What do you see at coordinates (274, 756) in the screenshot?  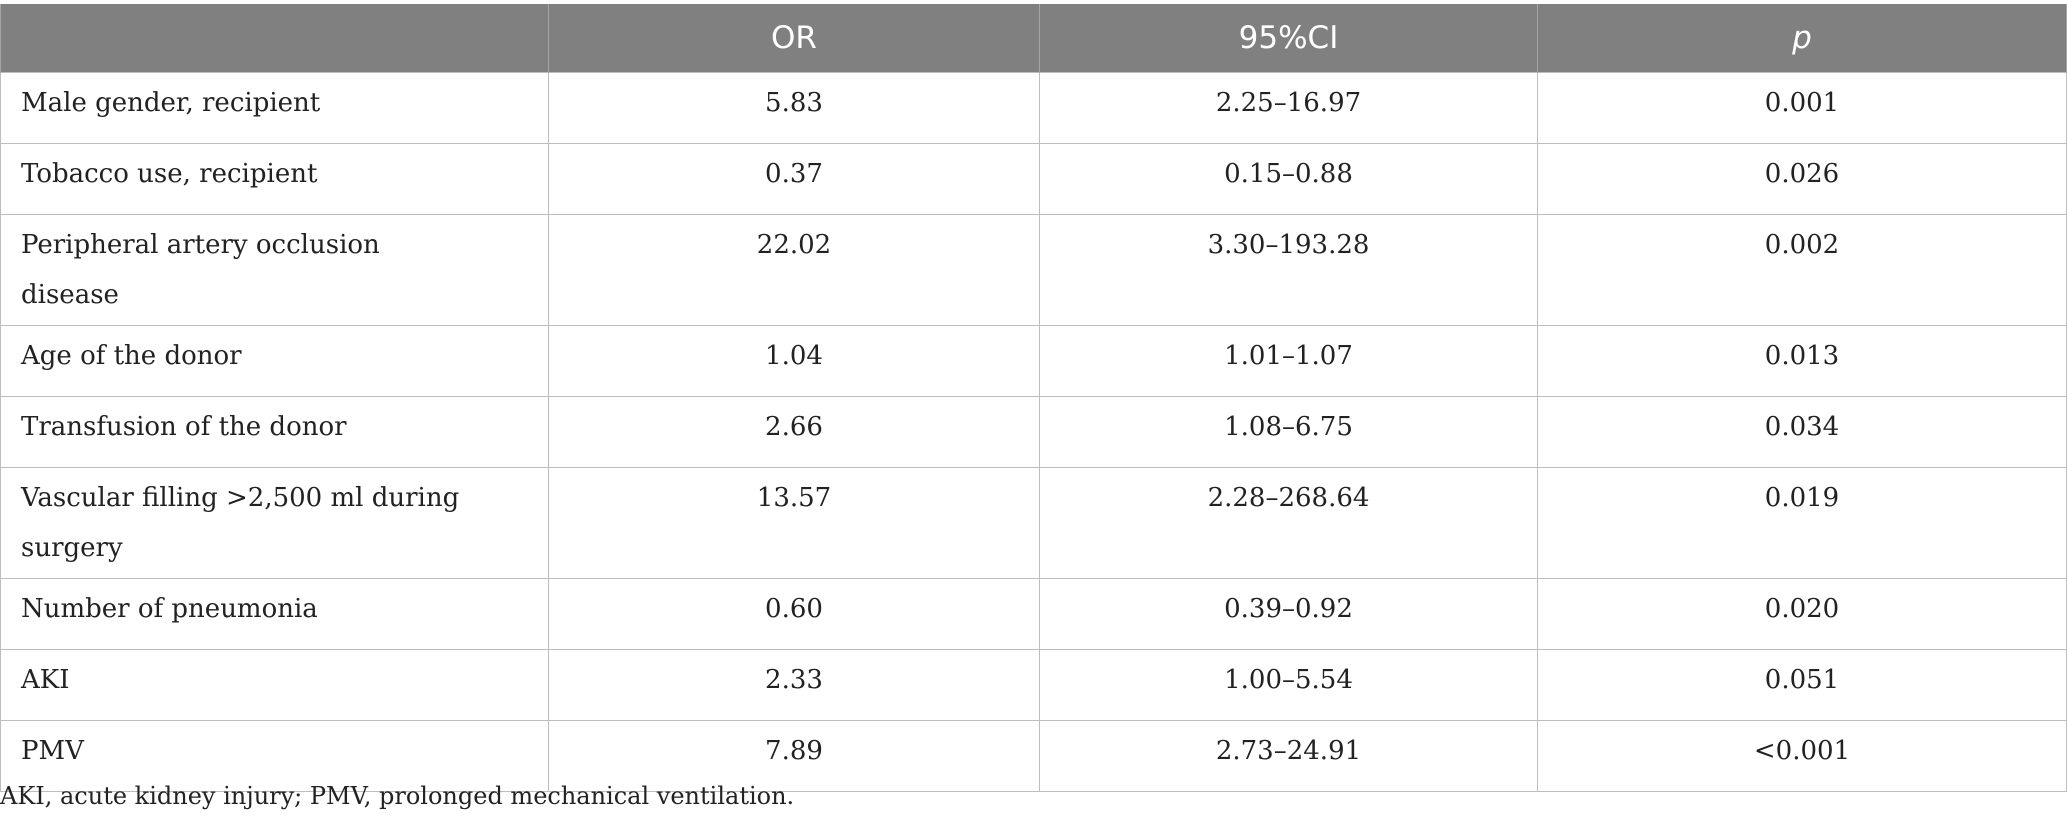 I see `row-label: PMV` at bounding box center [274, 756].